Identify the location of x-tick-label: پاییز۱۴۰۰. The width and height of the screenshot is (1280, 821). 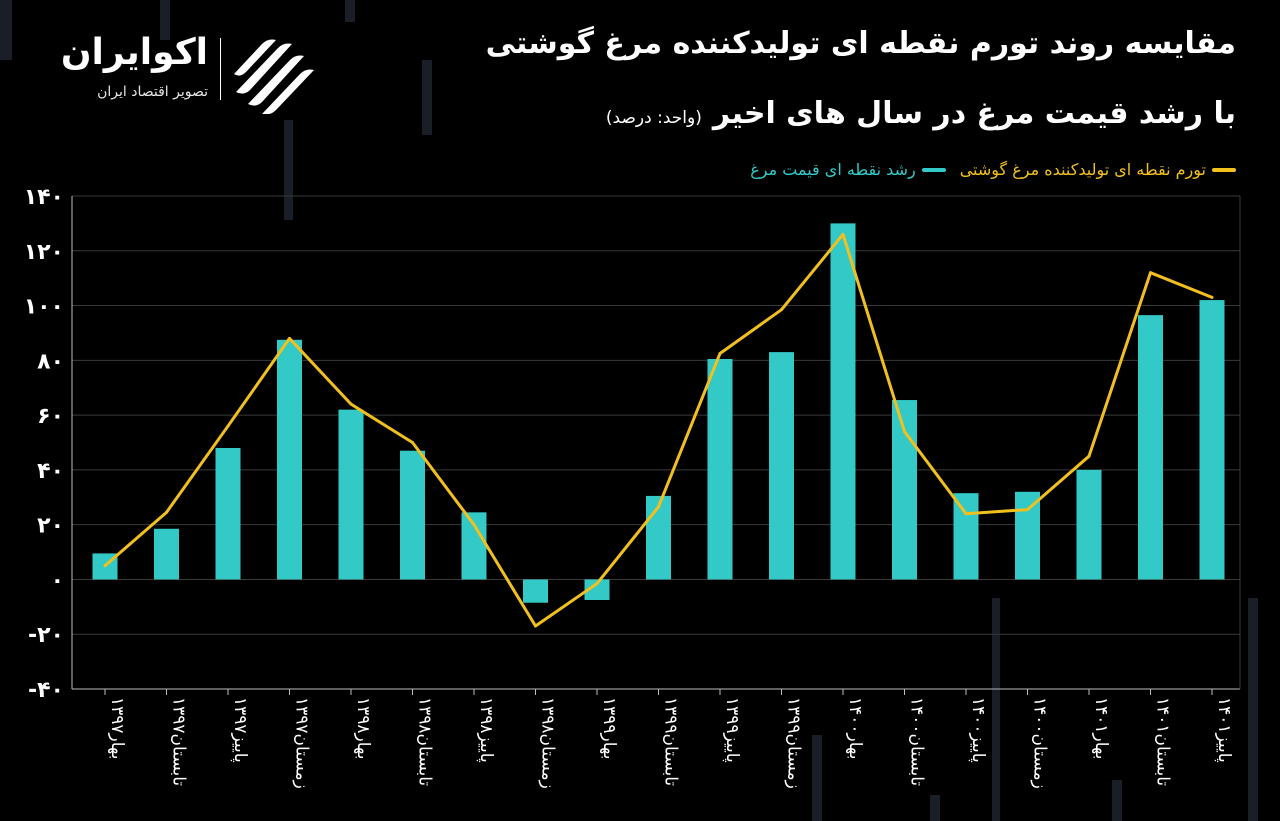
(978, 730).